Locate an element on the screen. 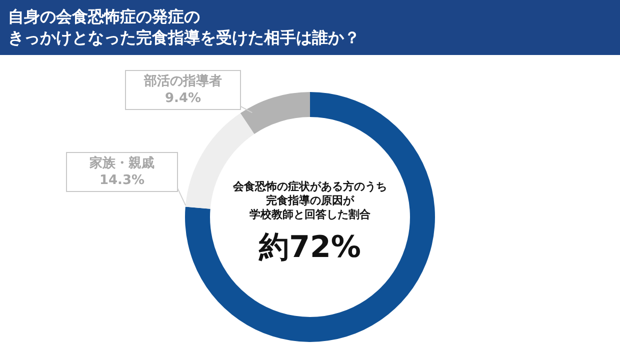  slice-label: 家族・親戚 is located at coordinates (122, 163).